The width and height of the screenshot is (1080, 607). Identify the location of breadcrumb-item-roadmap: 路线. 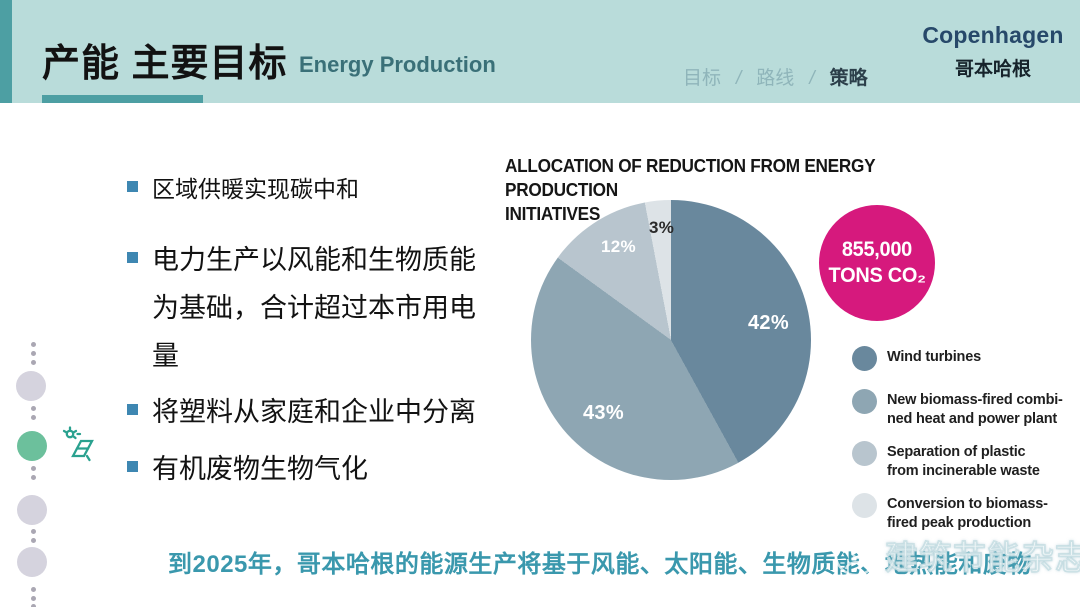
(775, 78).